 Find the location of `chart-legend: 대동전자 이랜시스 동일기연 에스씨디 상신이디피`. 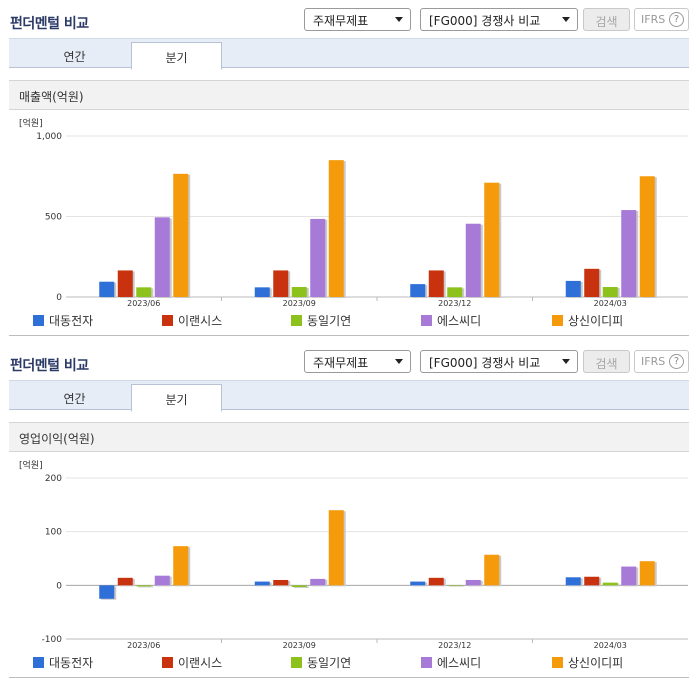

chart-legend: 대동전자 이랜시스 동일기연 에스씨디 상신이디피 is located at coordinates (349, 664).